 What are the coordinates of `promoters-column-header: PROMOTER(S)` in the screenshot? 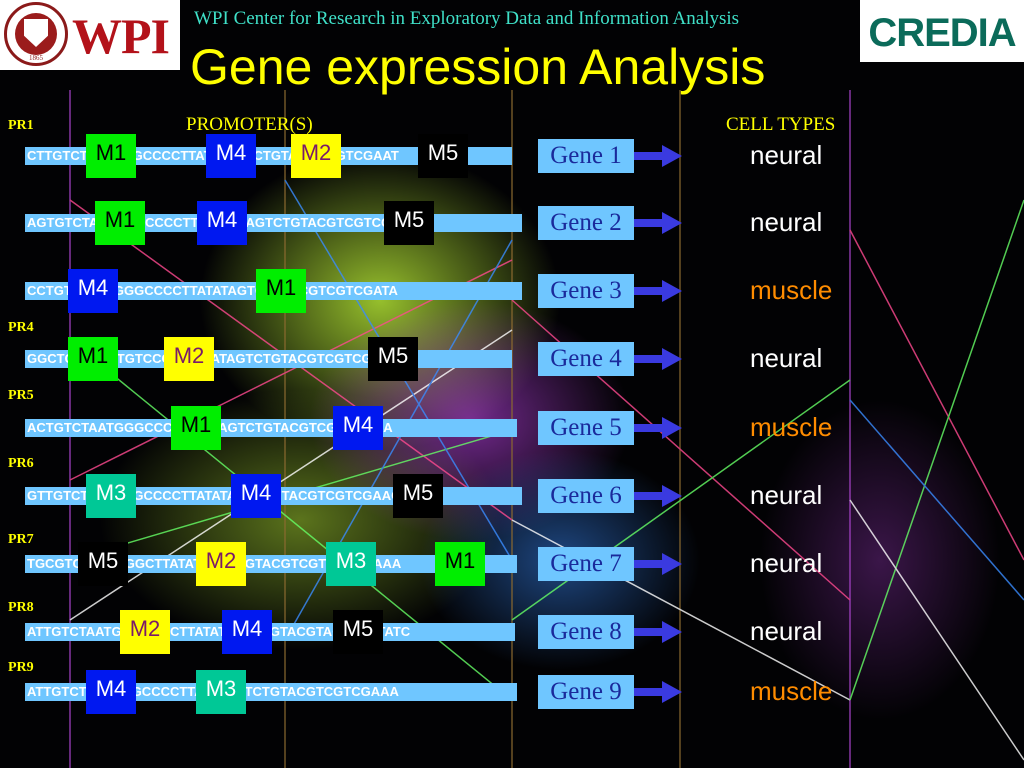 It's located at (249, 124).